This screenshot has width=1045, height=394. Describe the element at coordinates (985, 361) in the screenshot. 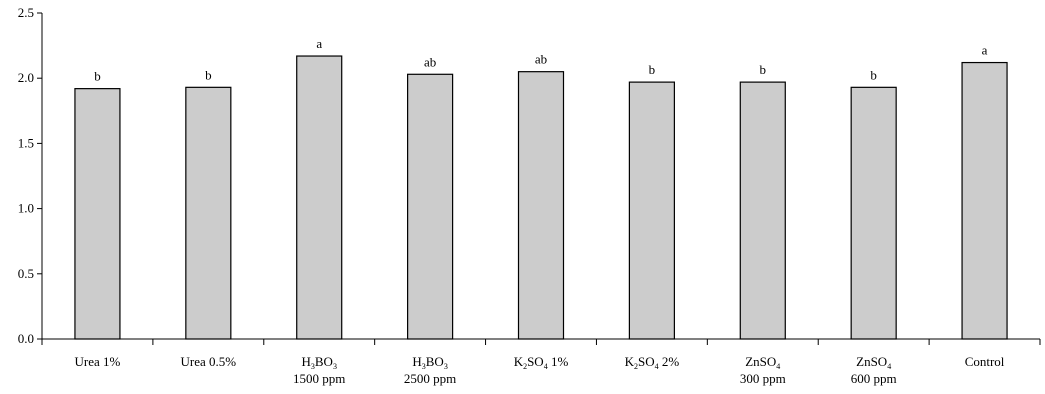

I see `x-category-label: Control` at that location.